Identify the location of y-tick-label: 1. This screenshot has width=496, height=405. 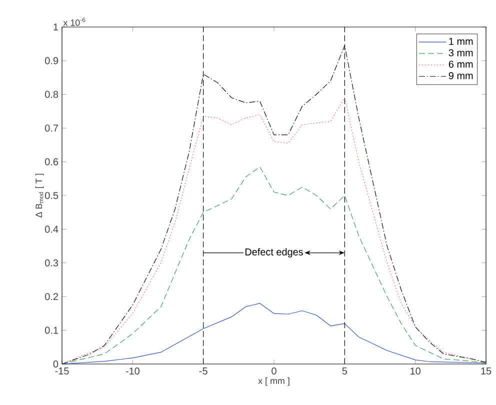
(56, 27).